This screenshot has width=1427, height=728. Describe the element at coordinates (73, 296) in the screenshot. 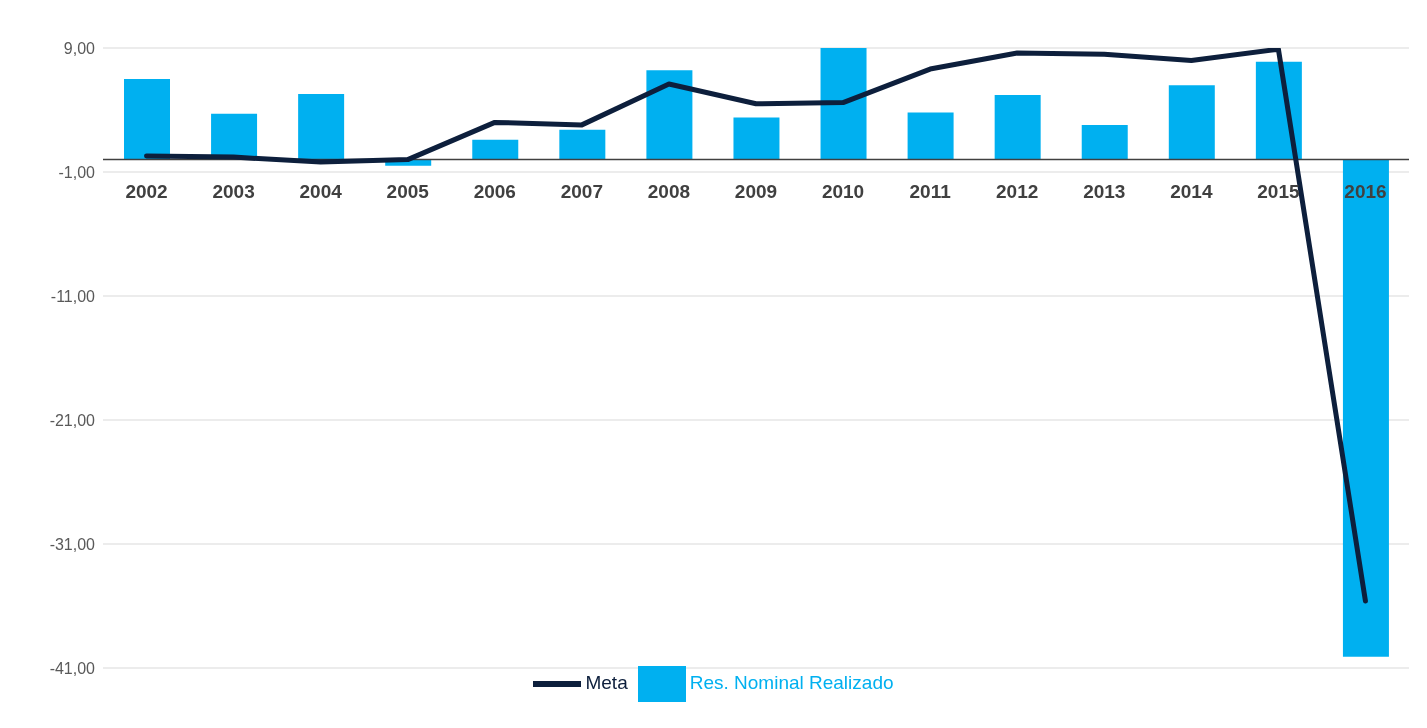

I see `y-tick-label: -11,00` at that location.